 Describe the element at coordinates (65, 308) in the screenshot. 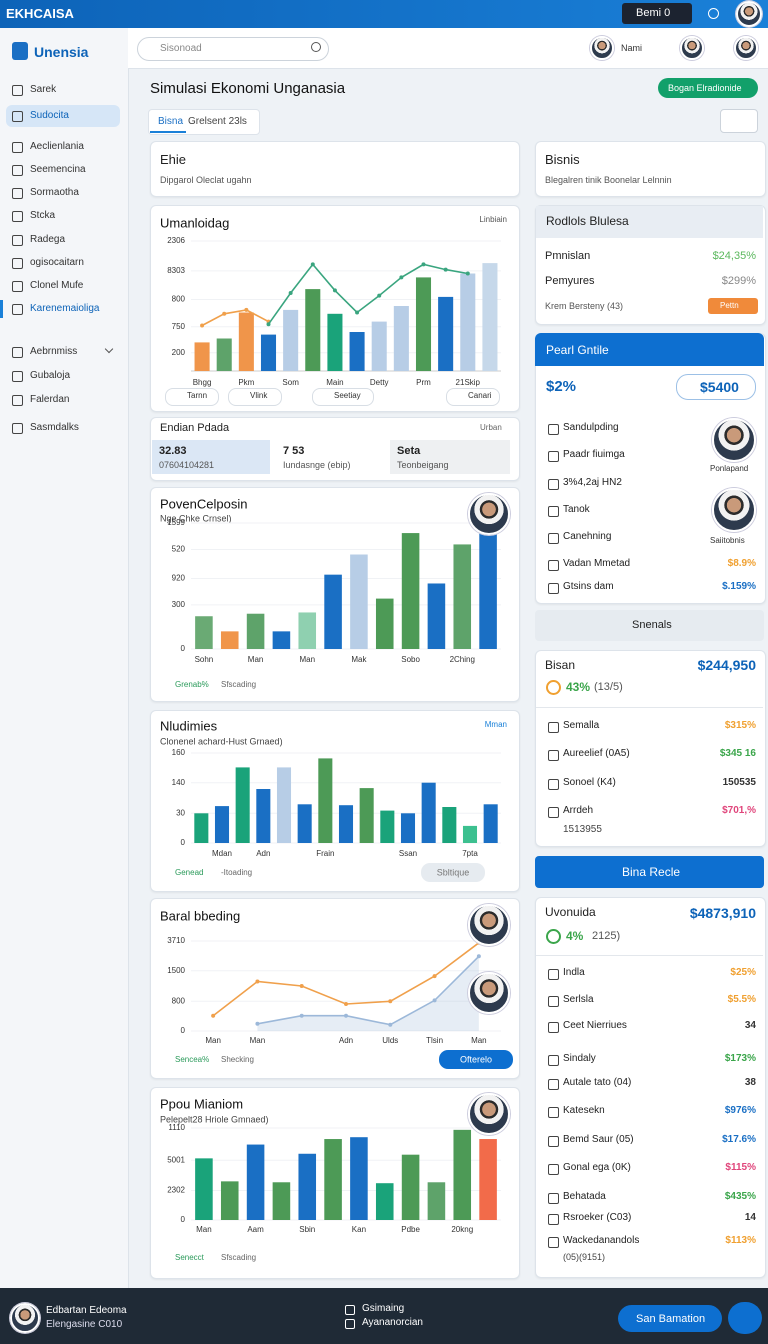

I see `nav-item: Karenemaioliga` at that location.